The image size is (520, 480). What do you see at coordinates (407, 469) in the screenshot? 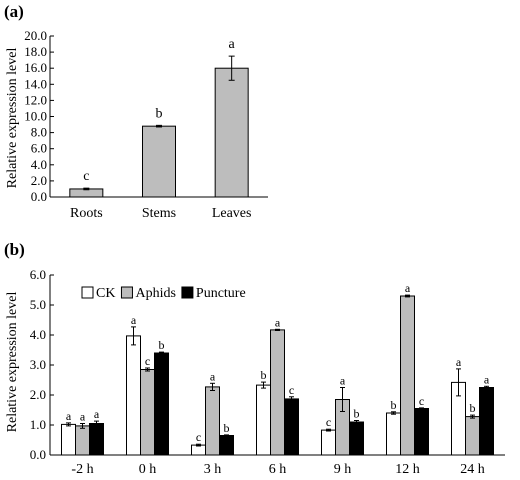
I see `panel-b-category-label: 12 h` at bounding box center [407, 469].